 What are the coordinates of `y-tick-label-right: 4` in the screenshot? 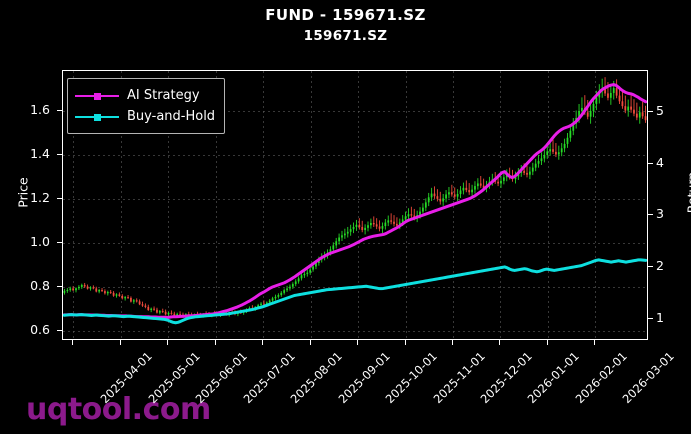 It's located at (660, 162).